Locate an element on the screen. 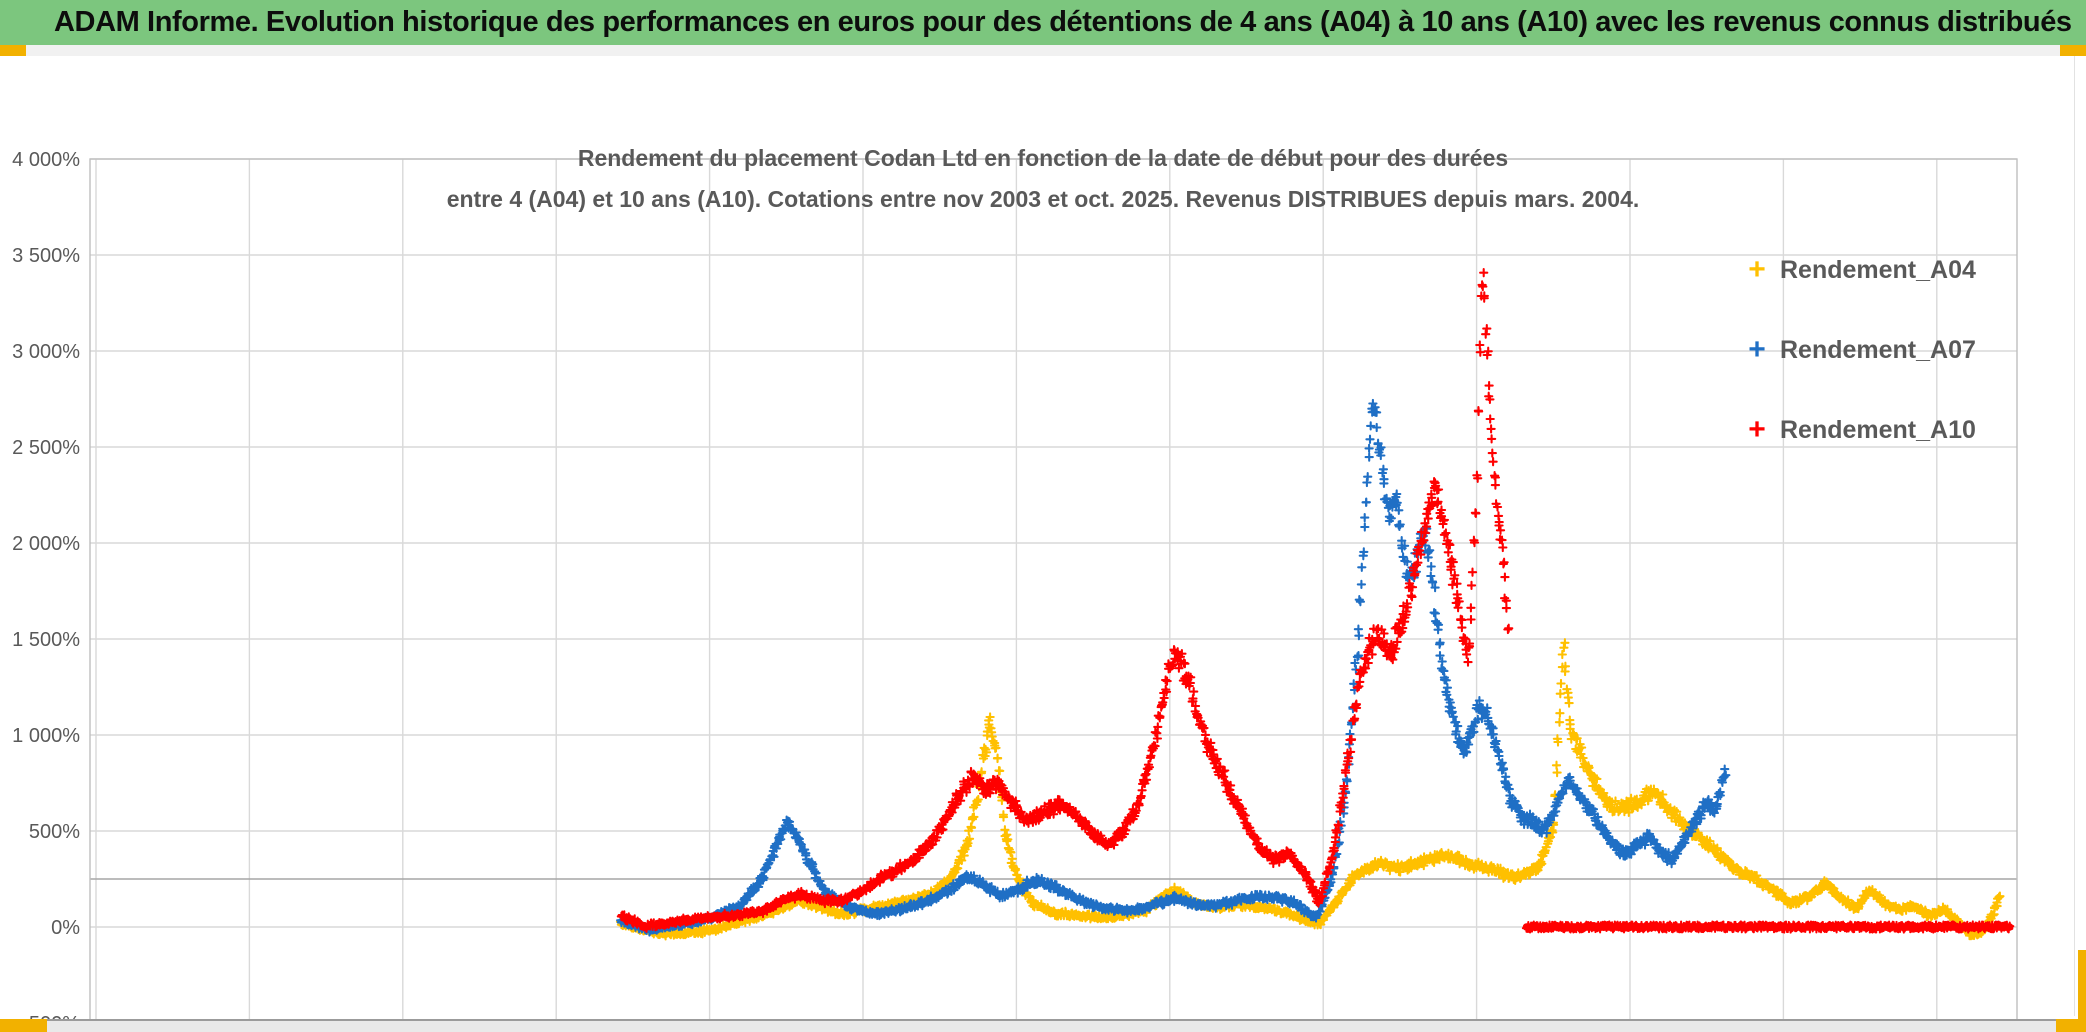 The height and width of the screenshot is (1032, 2086). legend-label-a07: Rendement_A07 is located at coordinates (1878, 349).